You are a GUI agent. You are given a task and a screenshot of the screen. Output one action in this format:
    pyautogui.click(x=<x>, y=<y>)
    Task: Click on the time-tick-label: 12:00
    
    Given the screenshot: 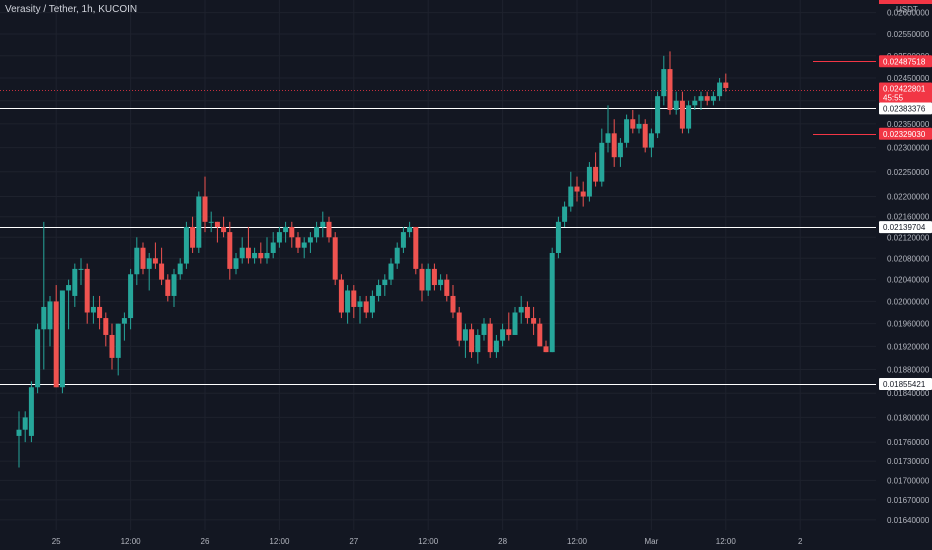 What is the action you would take?
    pyautogui.click(x=279, y=541)
    